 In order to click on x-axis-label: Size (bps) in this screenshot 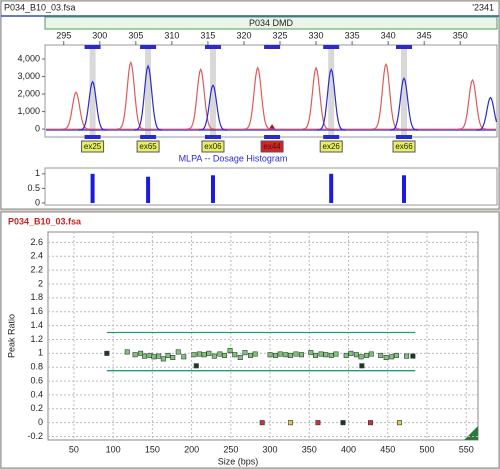, I will do `click(238, 461)`.